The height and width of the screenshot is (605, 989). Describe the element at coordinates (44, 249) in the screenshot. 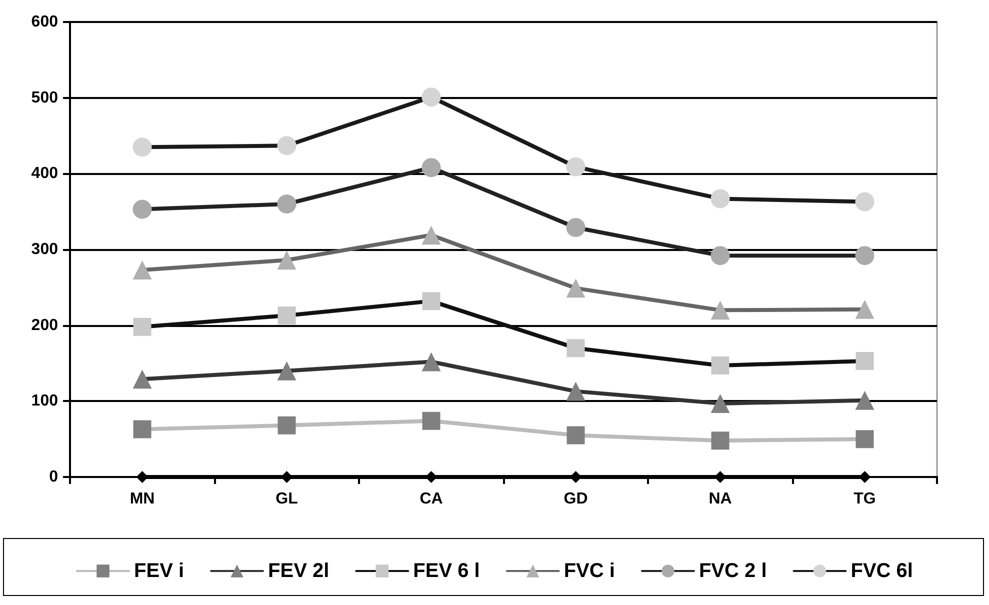

I see `y-tick-label: 300` at that location.